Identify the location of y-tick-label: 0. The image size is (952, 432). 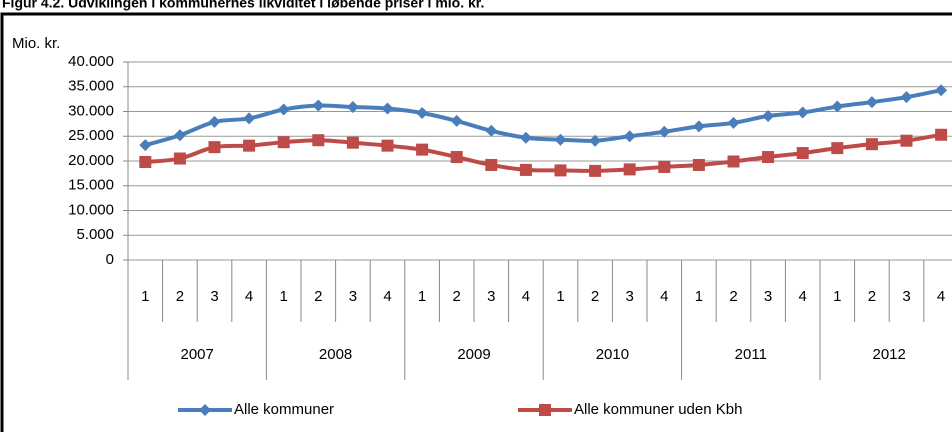
(110, 259).